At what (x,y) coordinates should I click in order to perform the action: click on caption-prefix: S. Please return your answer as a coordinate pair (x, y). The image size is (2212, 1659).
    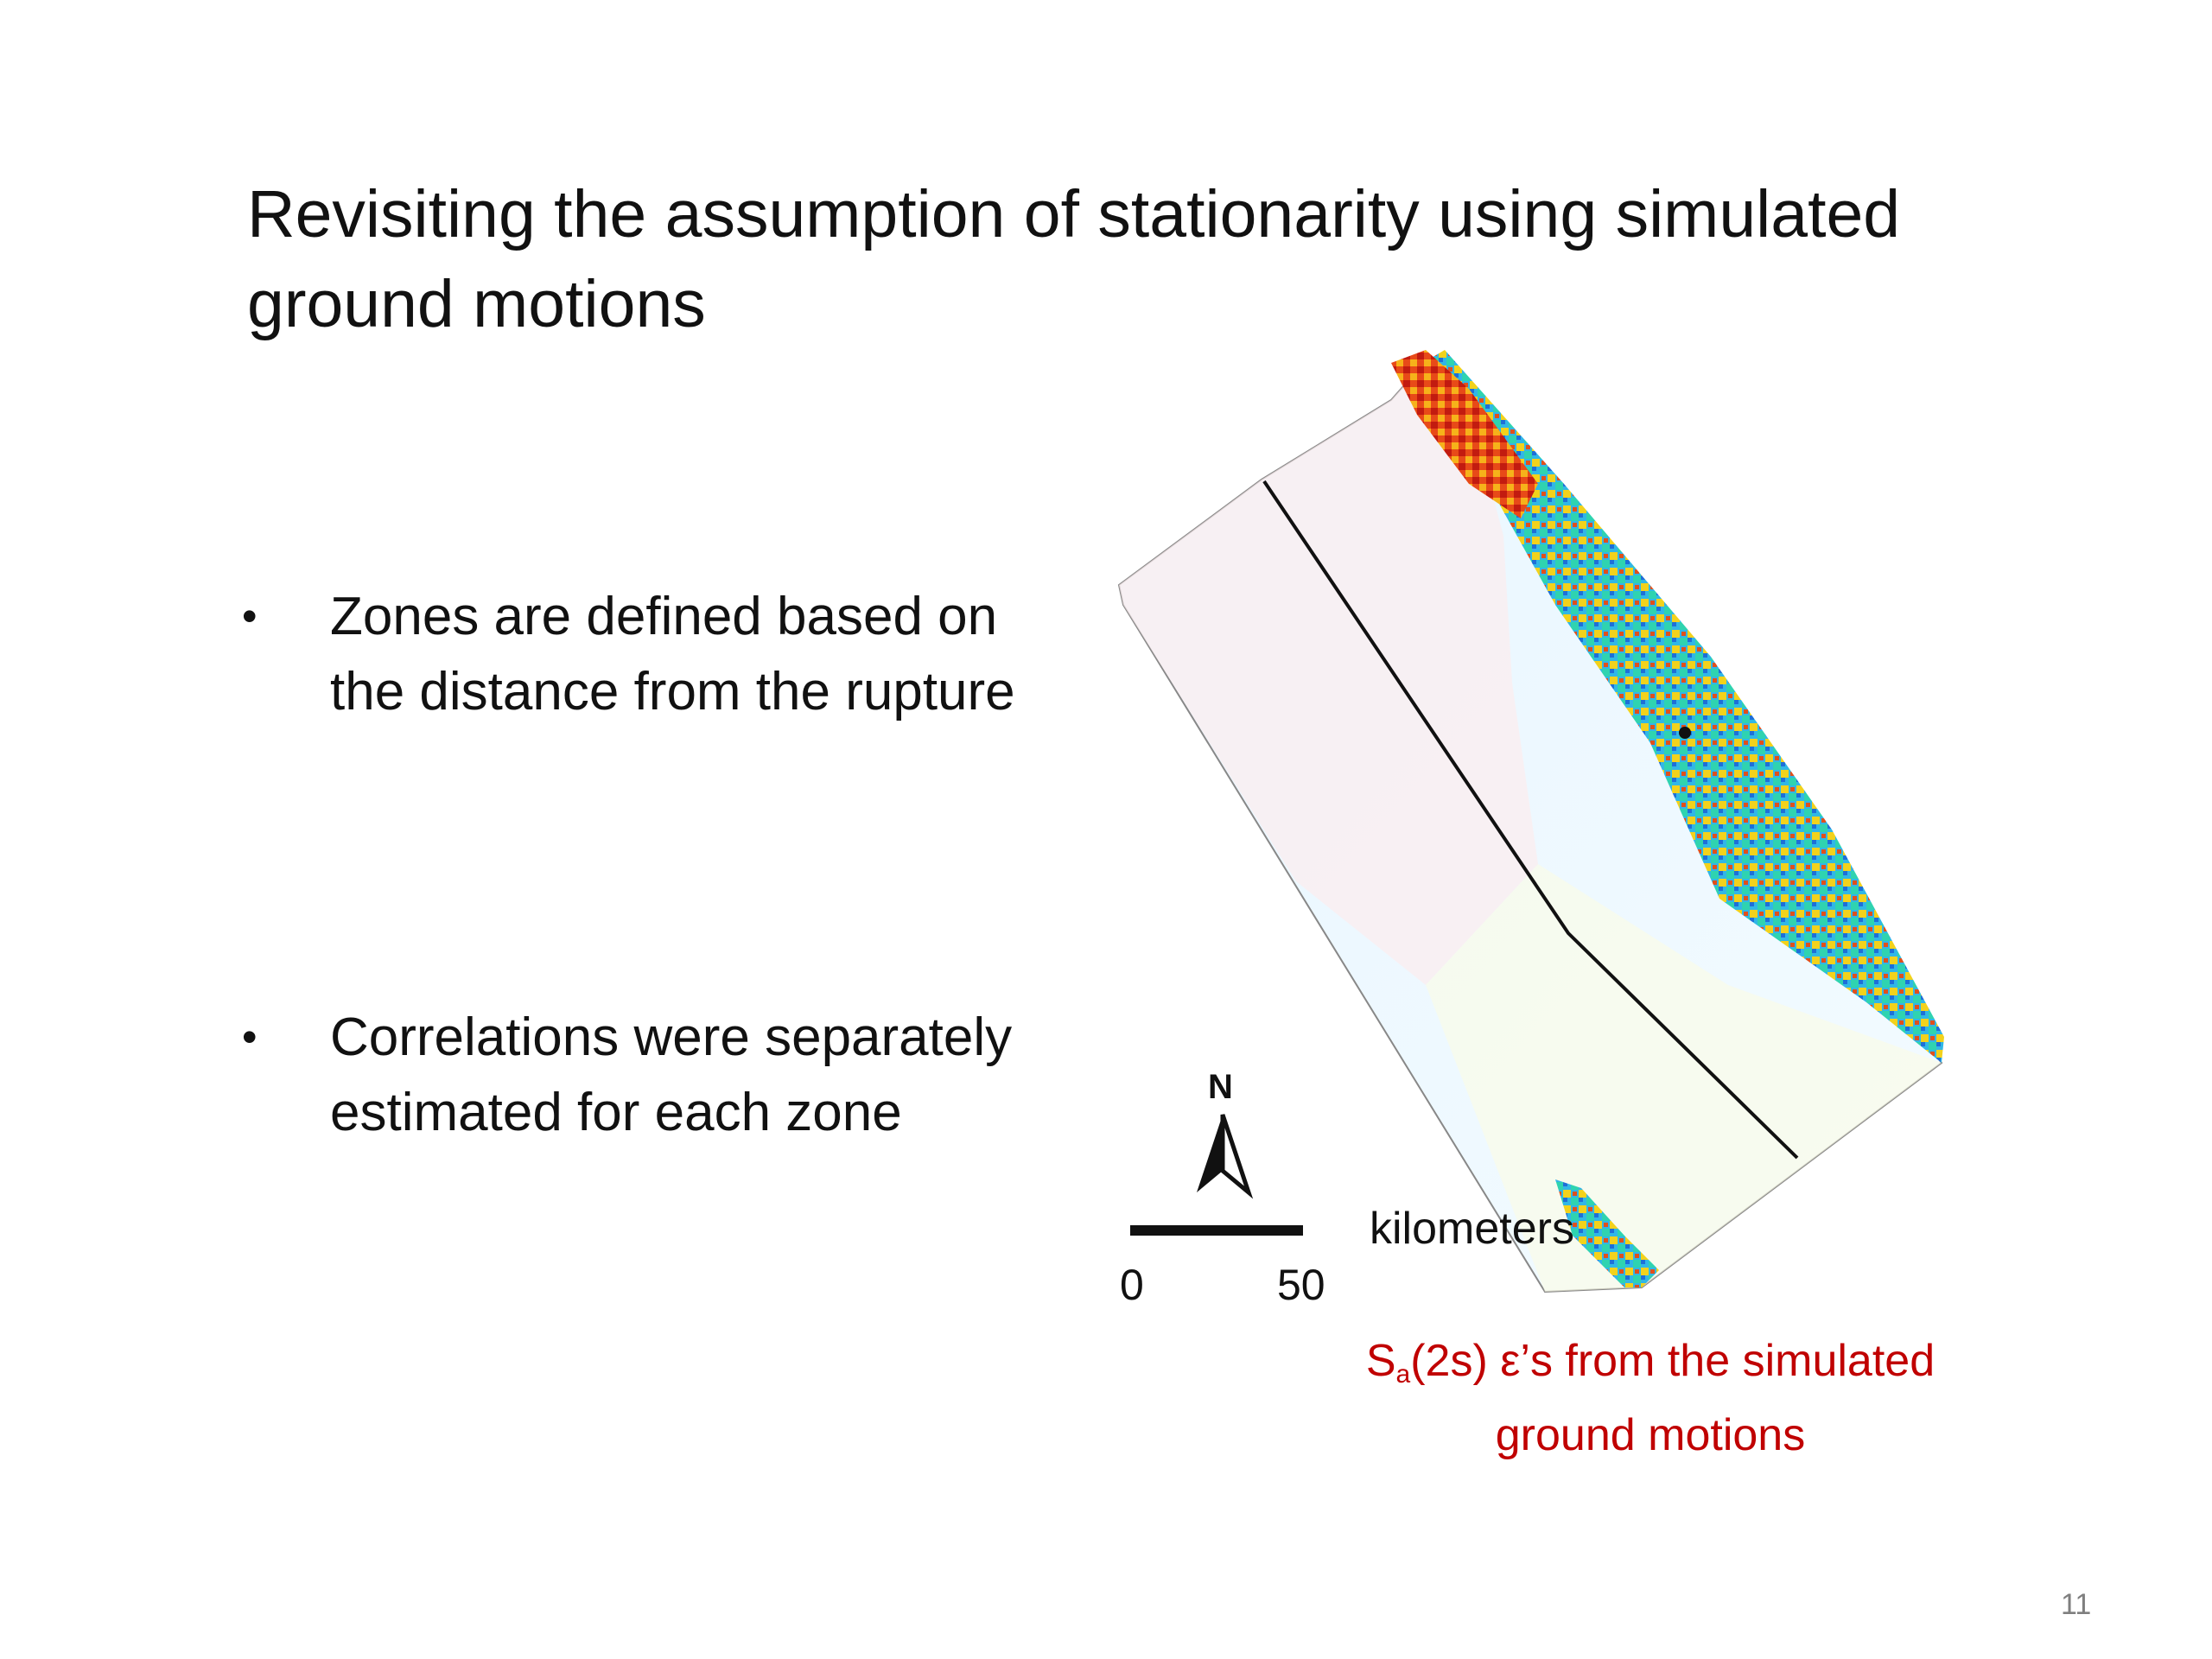
    Looking at the image, I should click on (1380, 1361).